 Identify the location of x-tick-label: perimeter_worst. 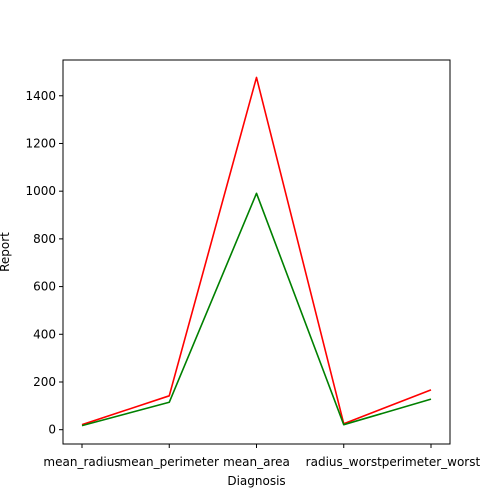
(431, 462).